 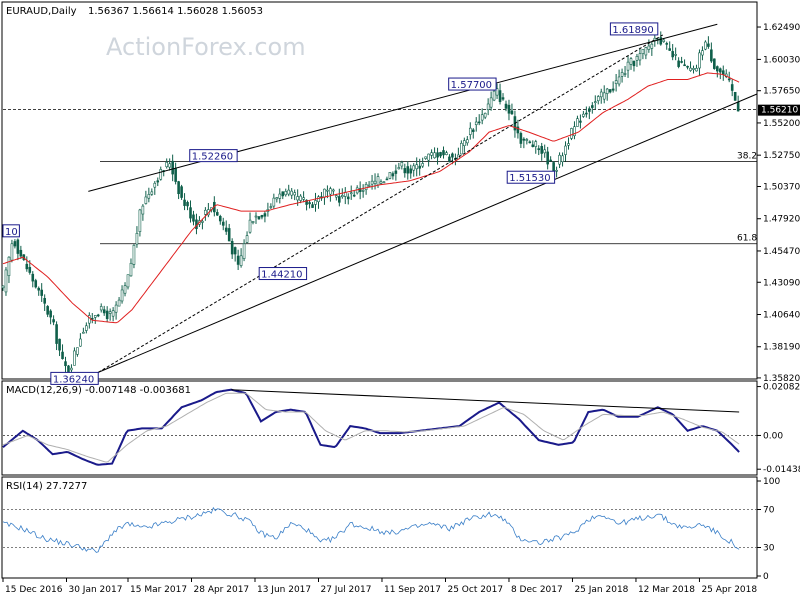 I want to click on macd-tick-label: 0.020827, so click(x=781, y=388).